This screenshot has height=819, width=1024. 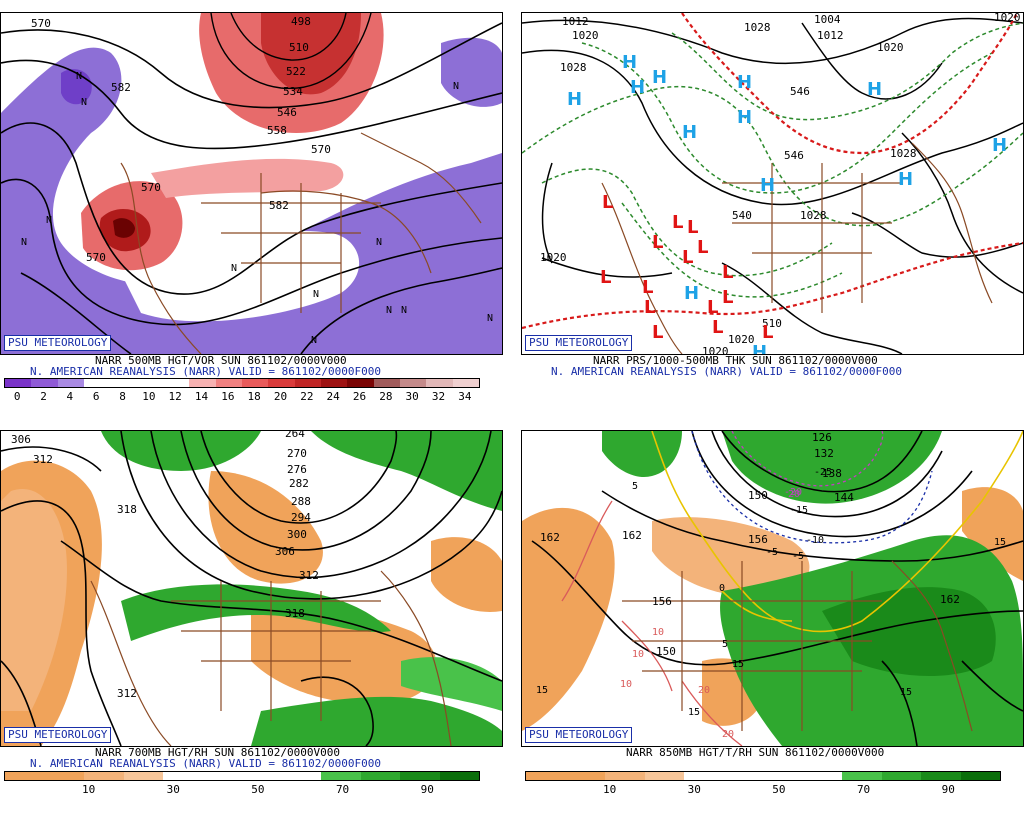 I want to click on isobar-label: 1004, so click(x=827, y=19).